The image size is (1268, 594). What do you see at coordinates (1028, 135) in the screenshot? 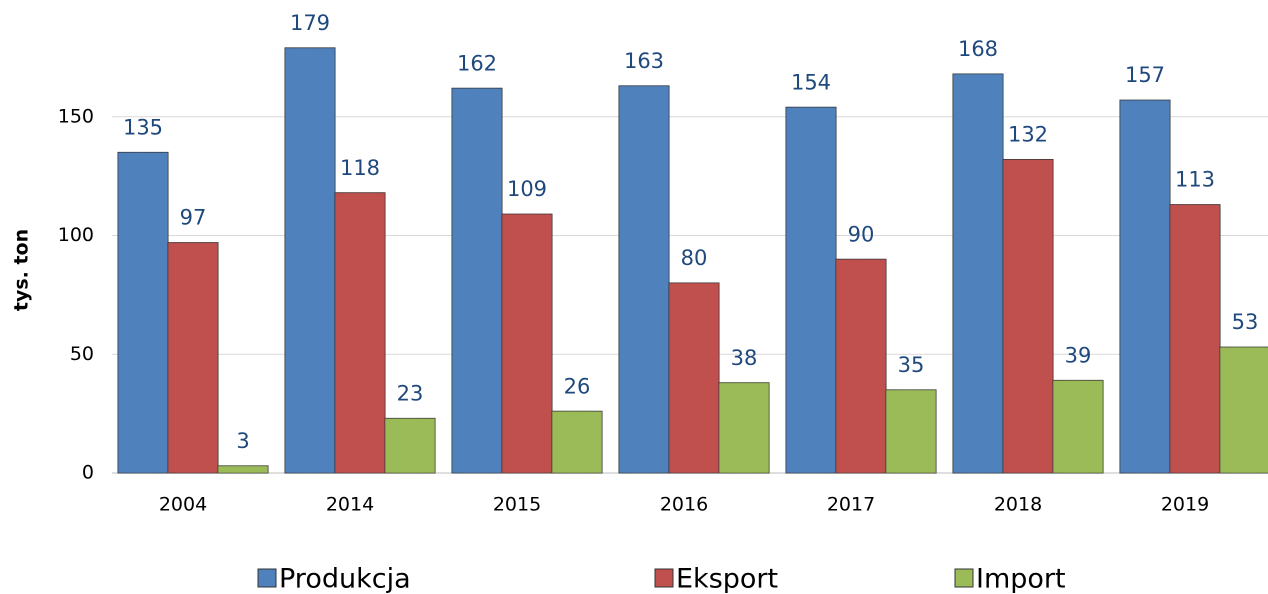
I see `value-label: 132` at bounding box center [1028, 135].